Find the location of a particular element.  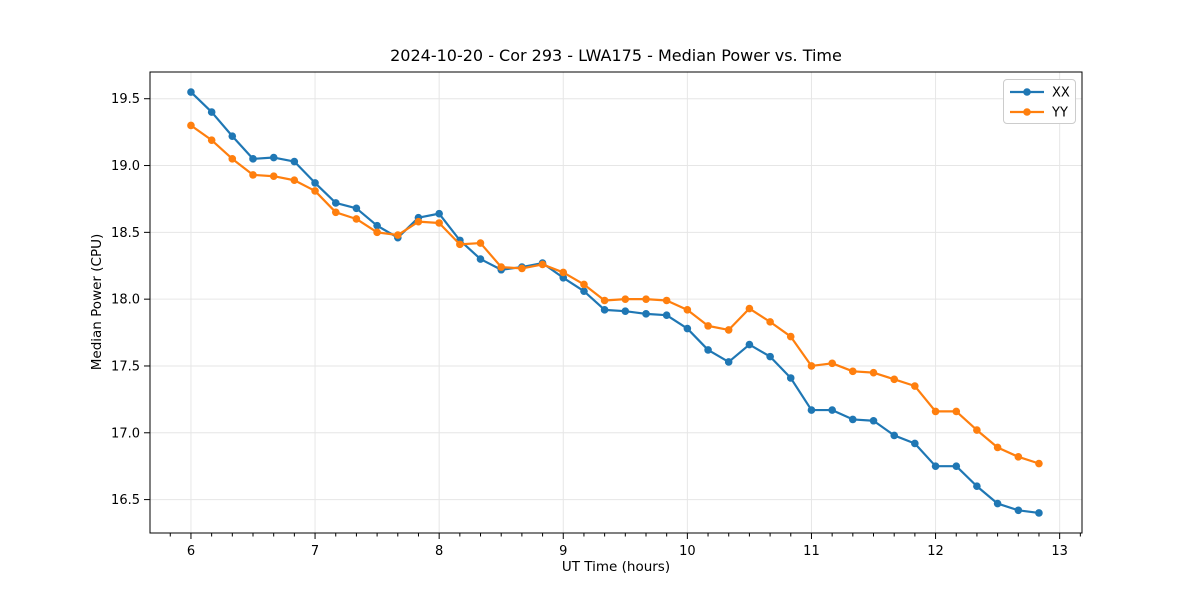

y-tick-label: 19.0 is located at coordinates (125, 166).